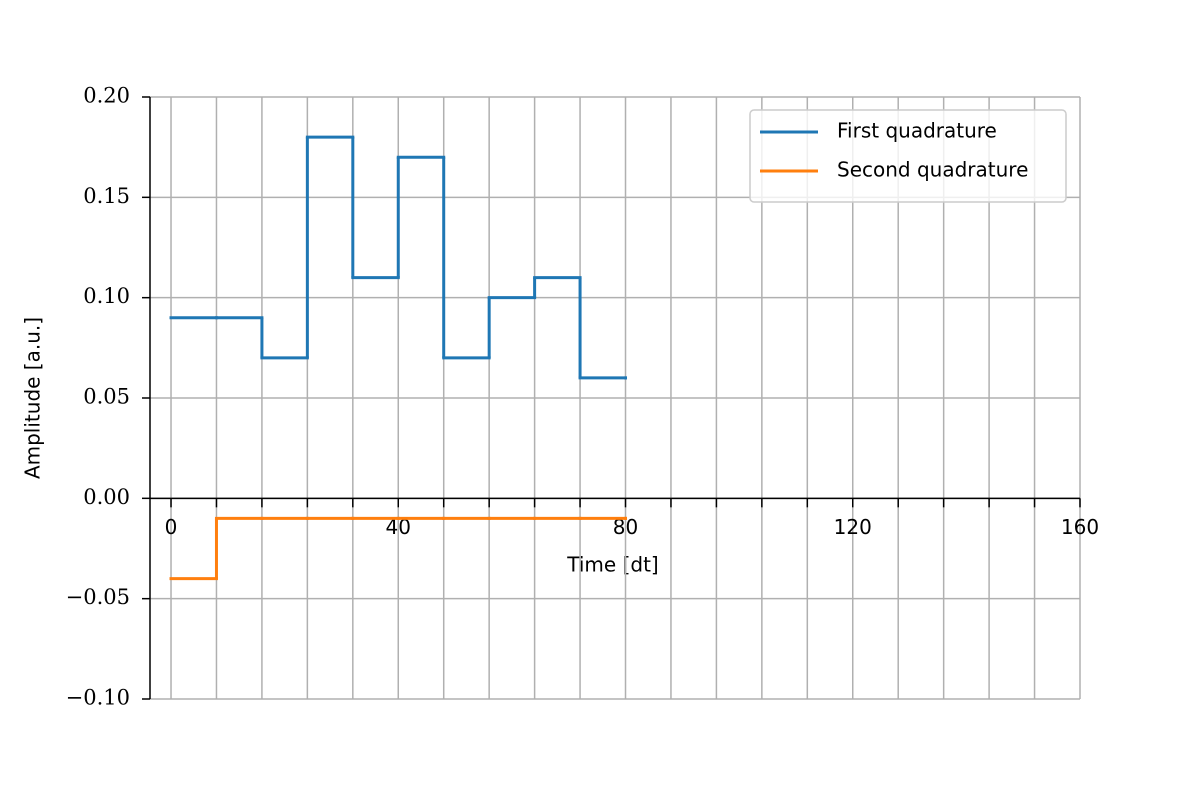 Image resolution: width=1200 pixels, height=800 pixels. What do you see at coordinates (1080, 527) in the screenshot?
I see `x-tick-label: 160` at bounding box center [1080, 527].